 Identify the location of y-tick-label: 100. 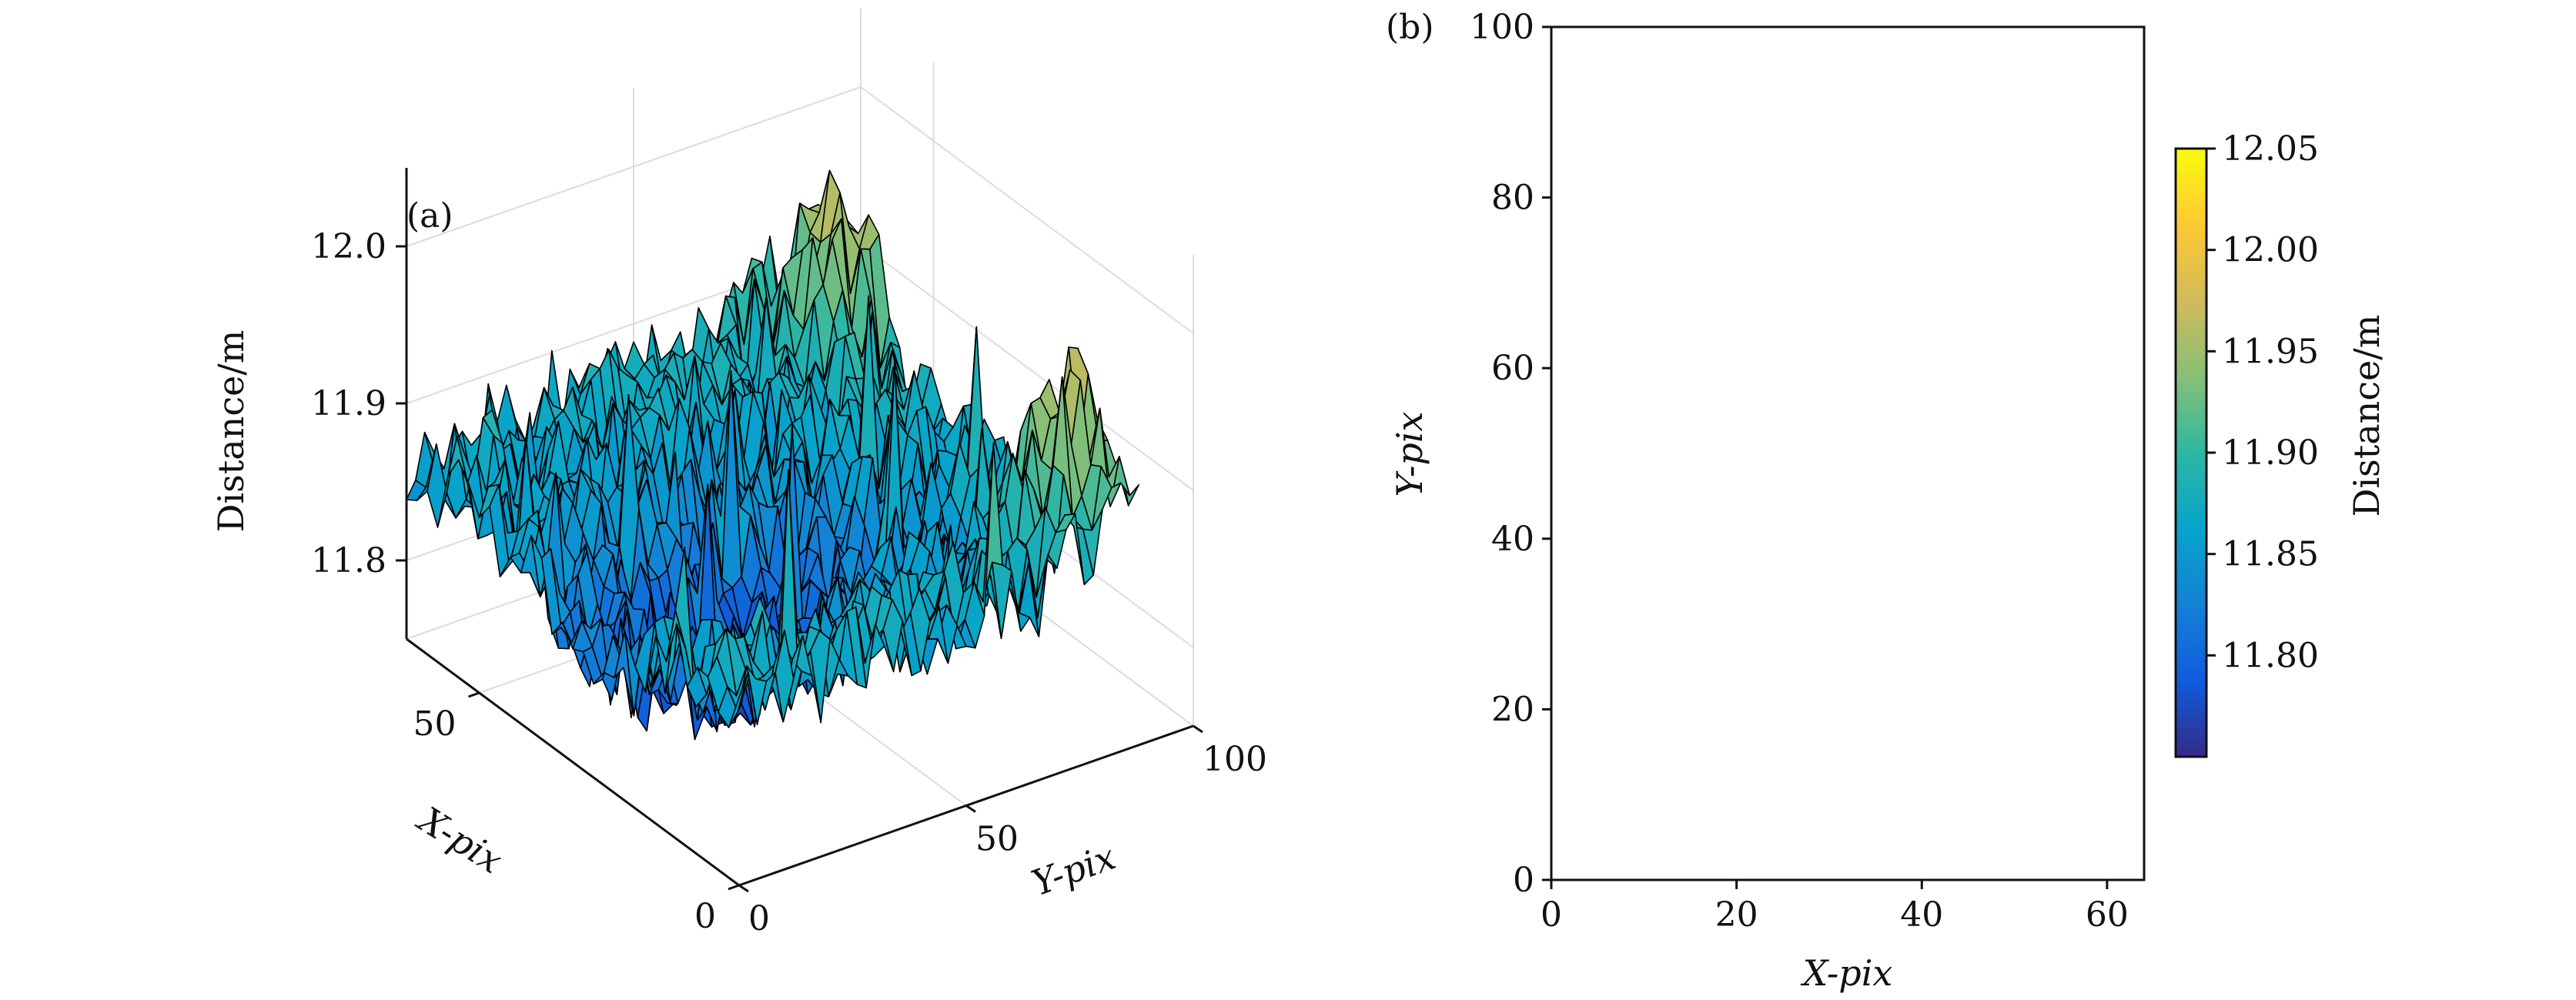
(1235, 759).